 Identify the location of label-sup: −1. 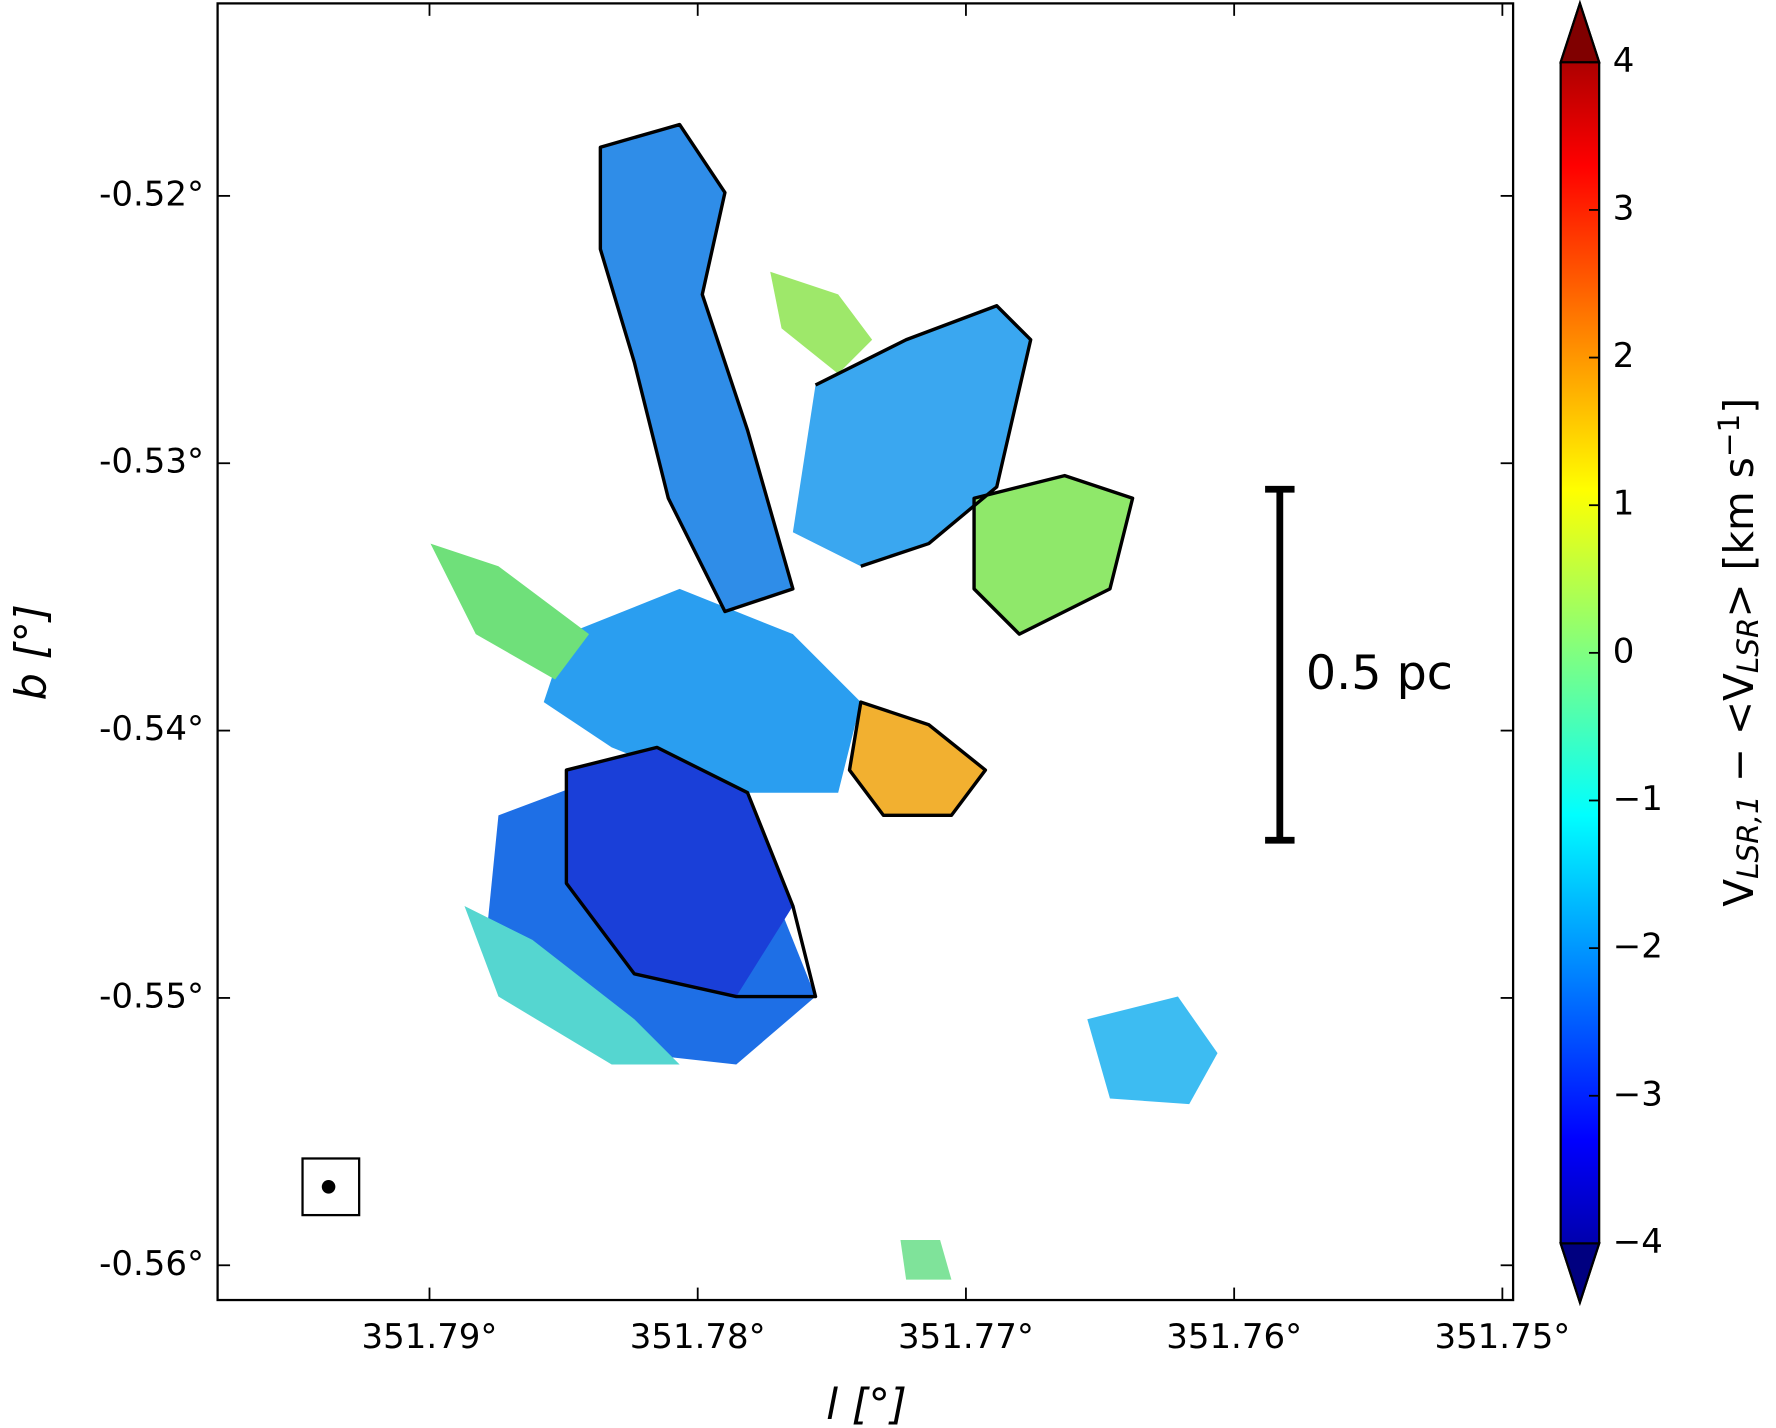
(1729, 435).